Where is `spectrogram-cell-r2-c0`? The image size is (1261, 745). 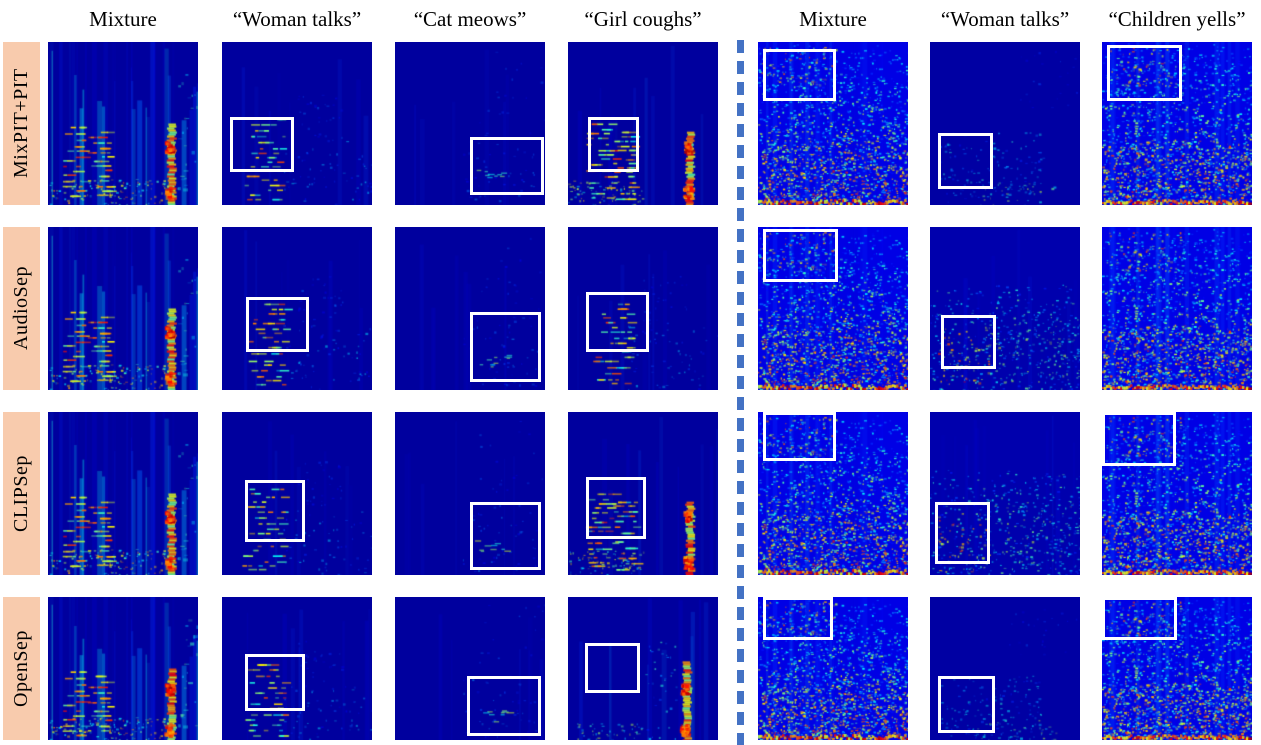 spectrogram-cell-r2-c0 is located at coordinates (123, 493).